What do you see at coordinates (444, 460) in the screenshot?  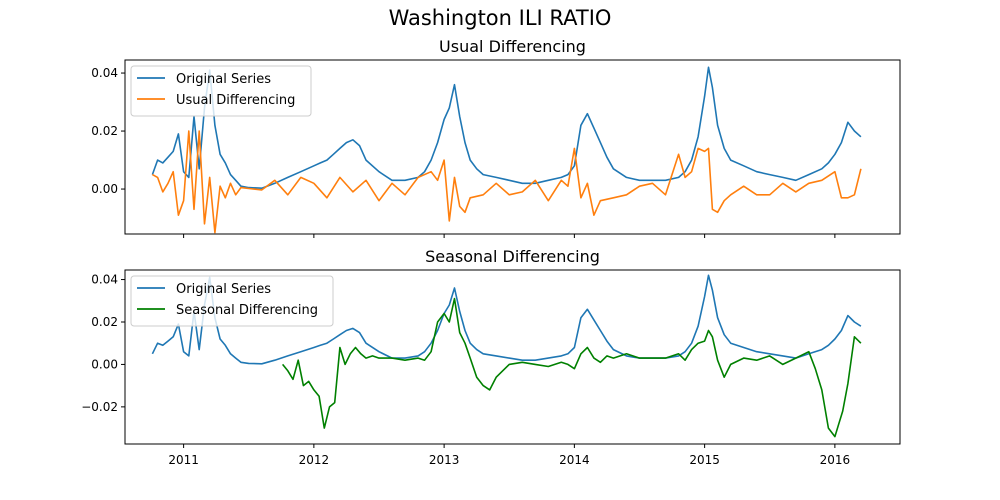 I see `x-tick-label: 2013` at bounding box center [444, 460].